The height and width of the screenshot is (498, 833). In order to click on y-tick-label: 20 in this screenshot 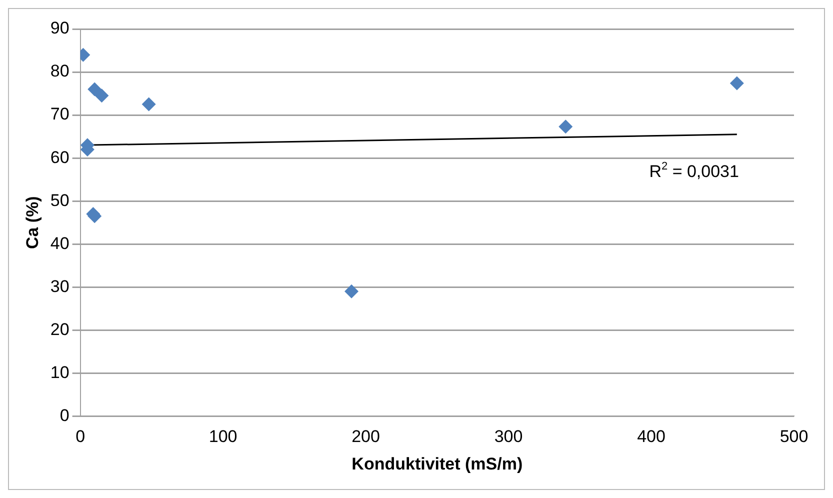, I will do `click(60, 329)`.